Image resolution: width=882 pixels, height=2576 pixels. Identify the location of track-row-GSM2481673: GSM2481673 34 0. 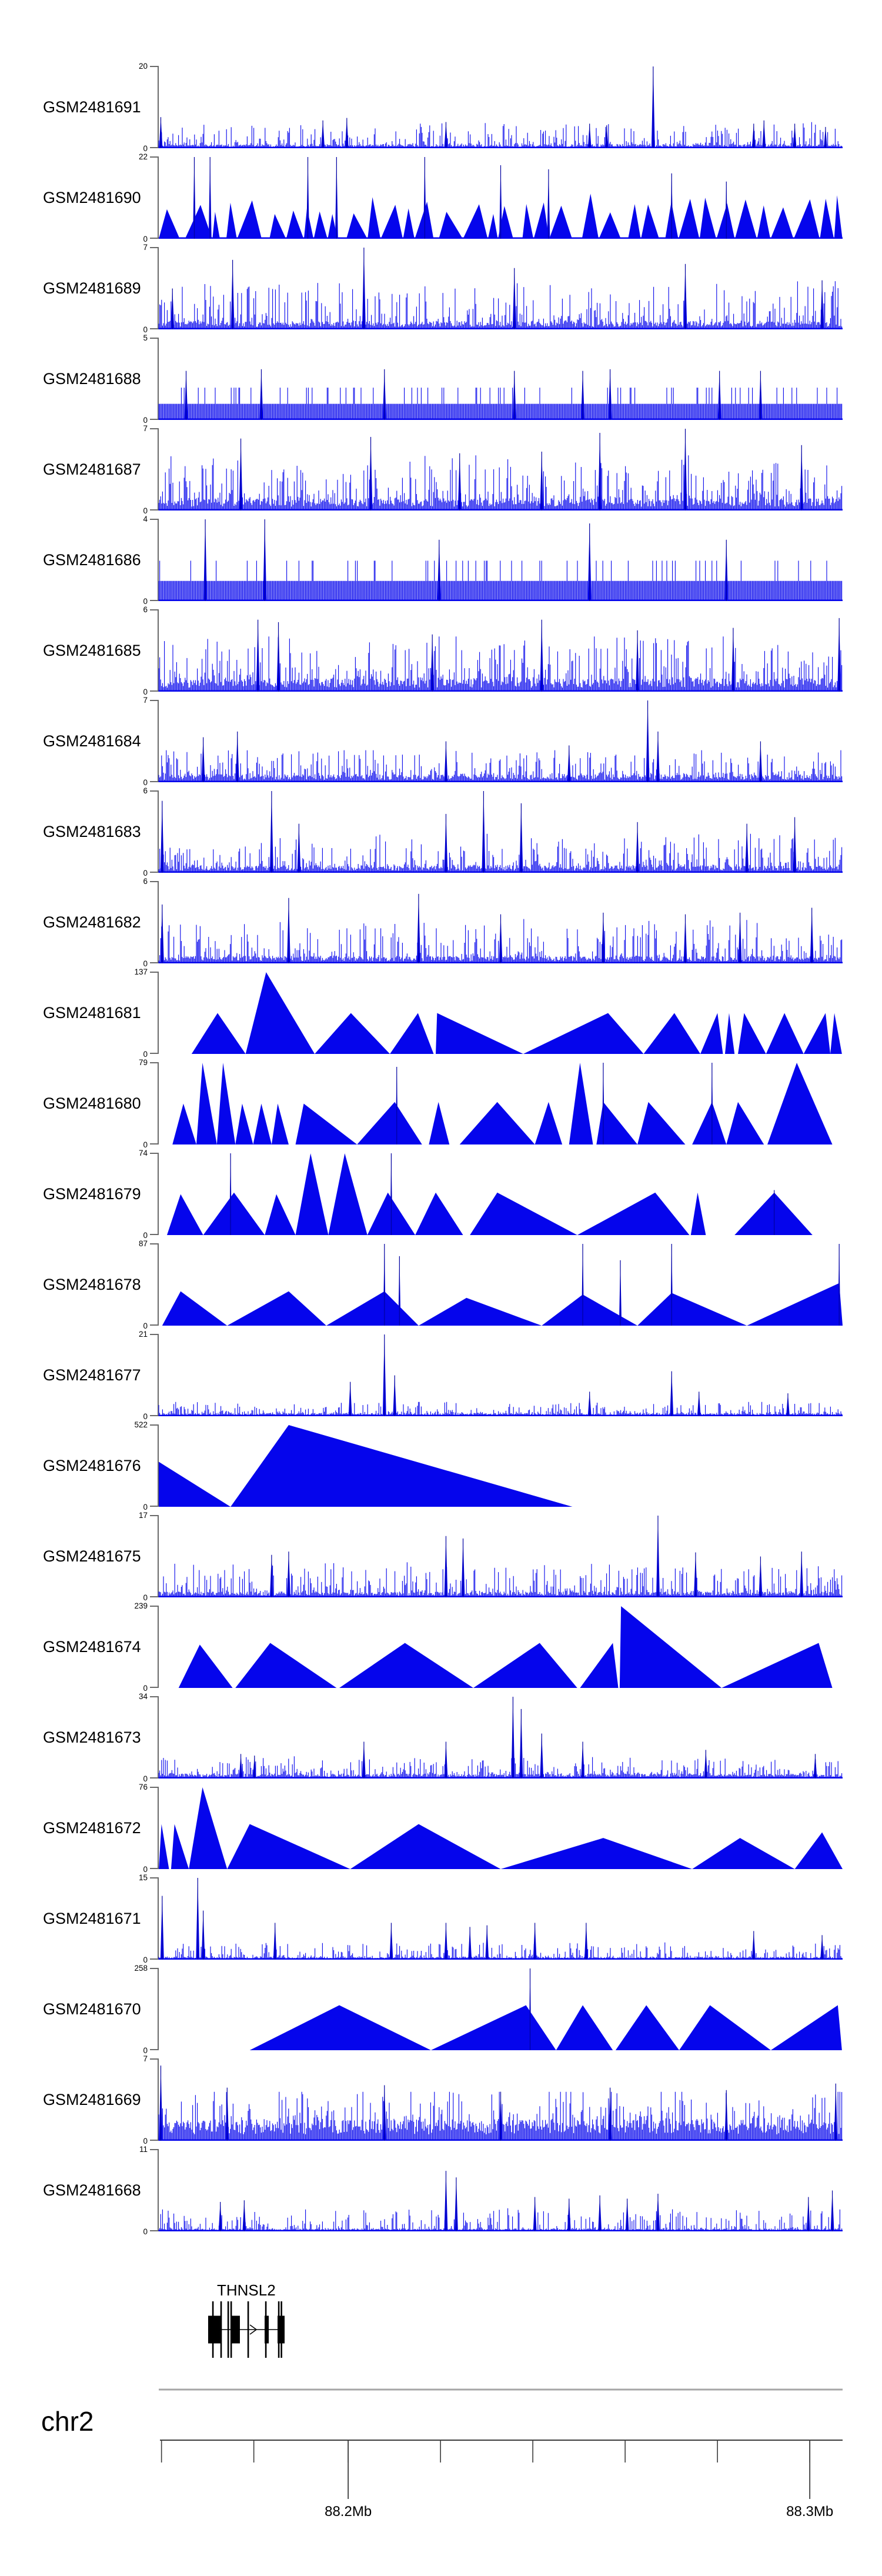
(443, 1737).